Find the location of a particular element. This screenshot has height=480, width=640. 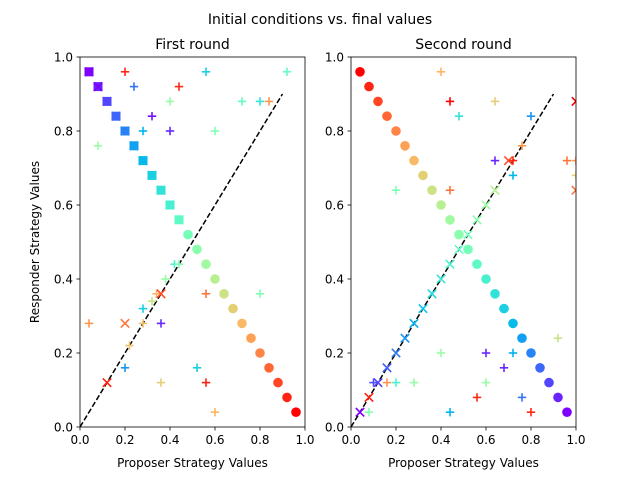

y-tick-label: 1.0 is located at coordinates (334, 57).